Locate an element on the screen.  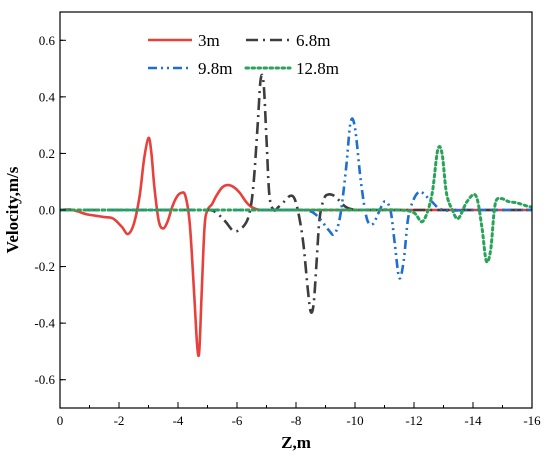
y-tick-label: -0.6 is located at coordinates (44, 379).